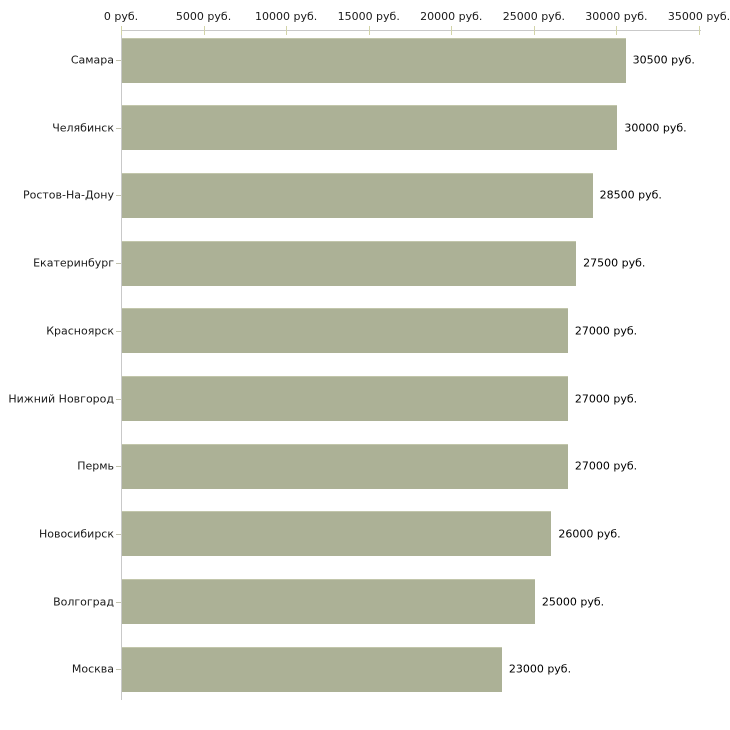  Describe the element at coordinates (533, 16) in the screenshot. I see `x-axis-tick-label: 25000 руб.` at that location.